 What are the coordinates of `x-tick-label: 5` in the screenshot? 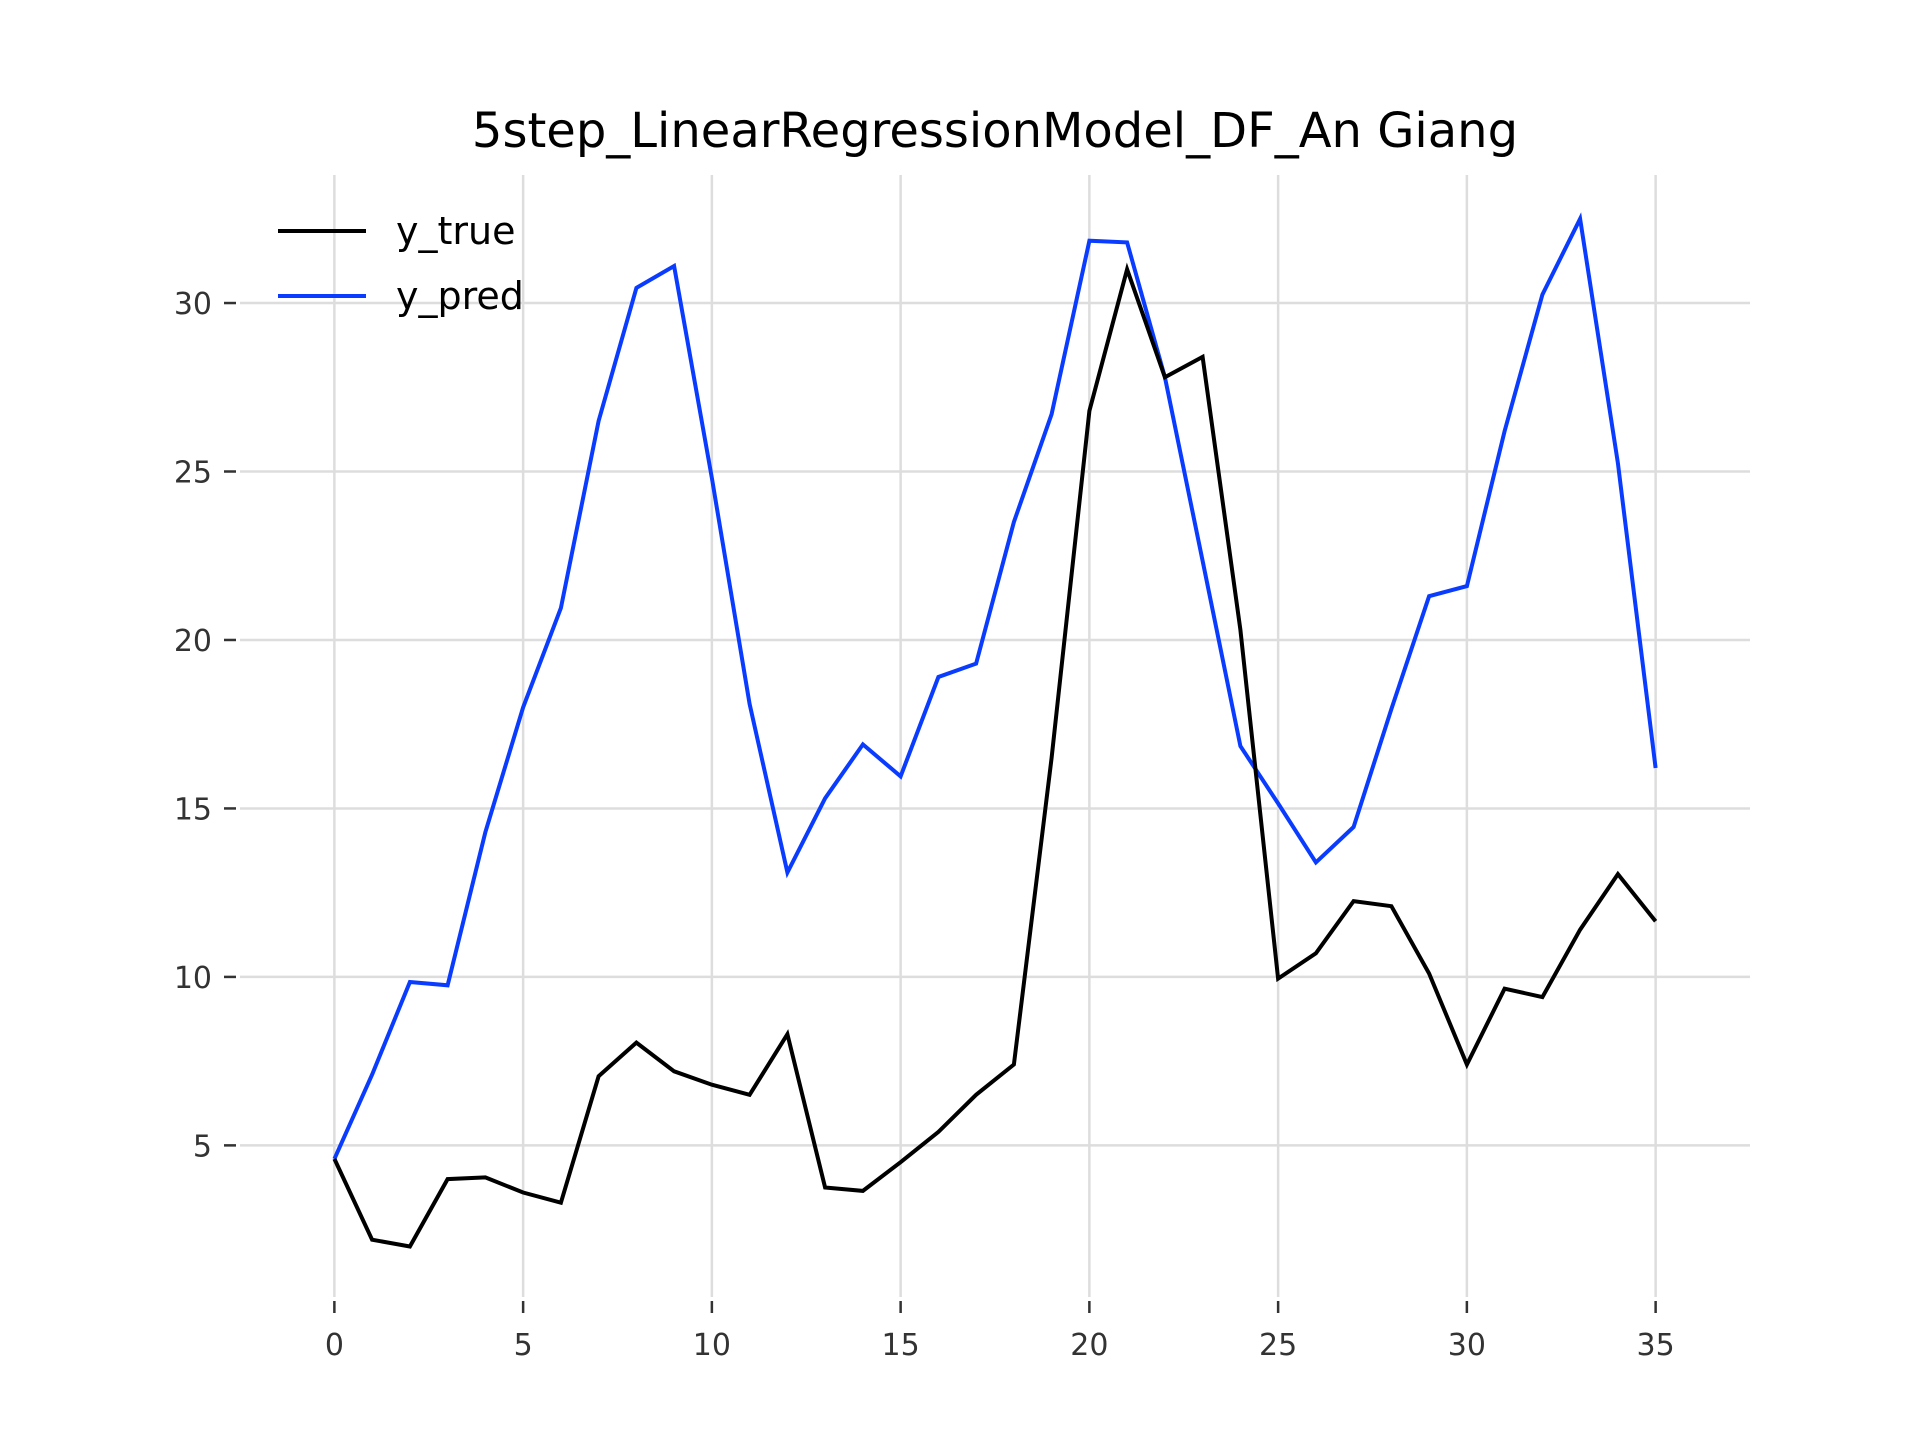 It's located at (523, 1345).